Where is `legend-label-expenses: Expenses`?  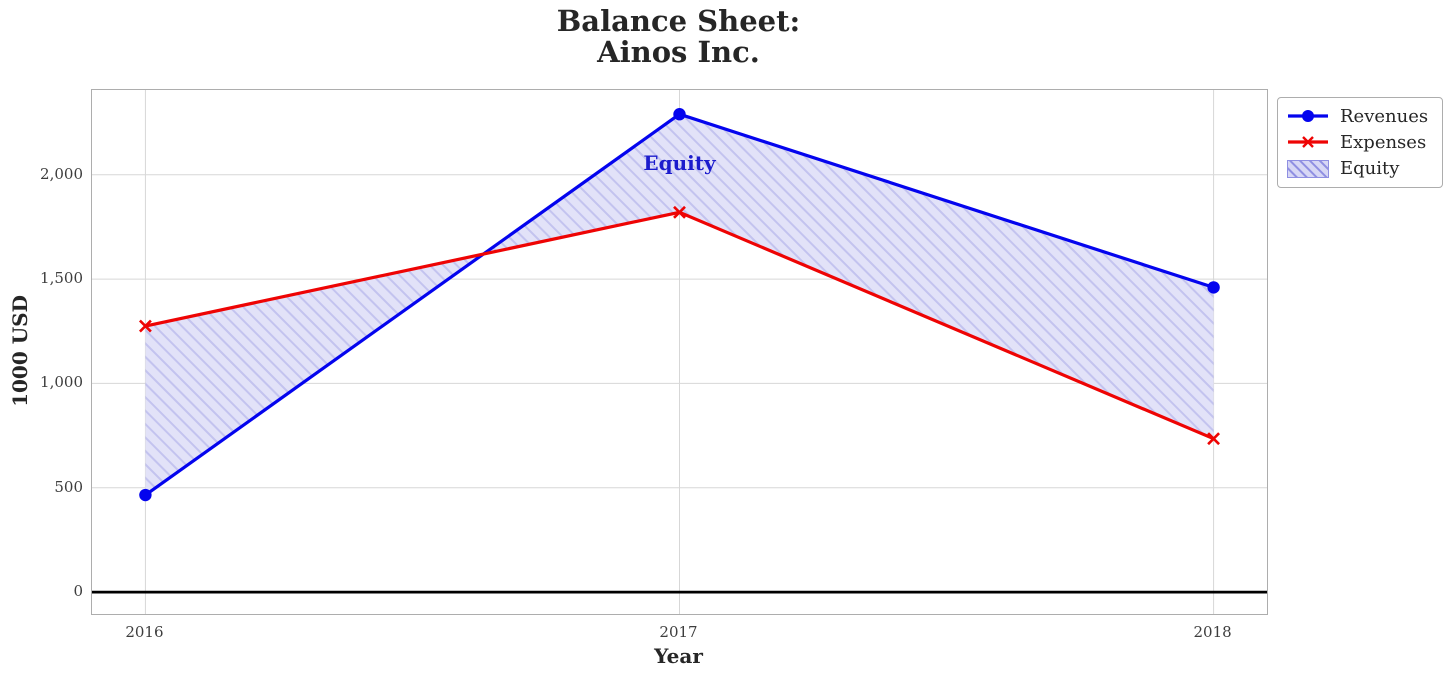 legend-label-expenses: Expenses is located at coordinates (1383, 142).